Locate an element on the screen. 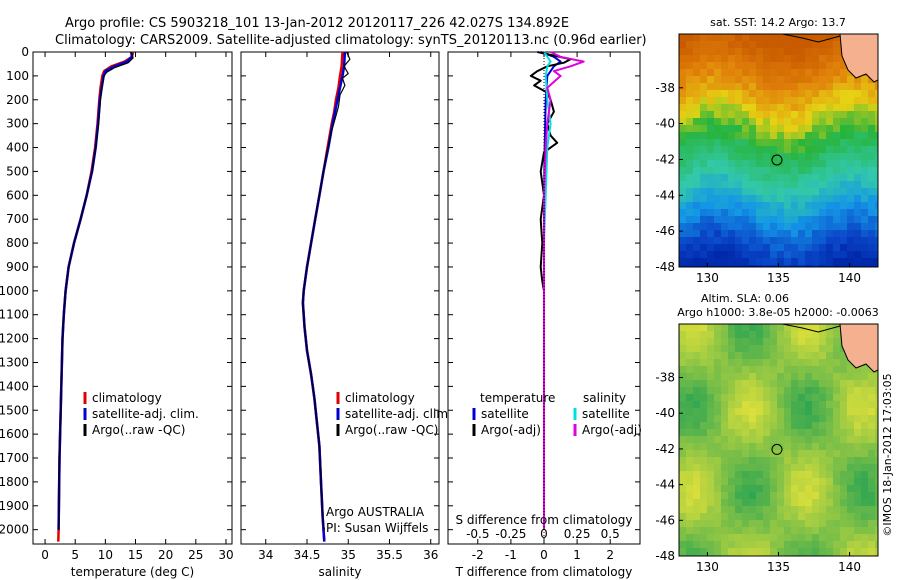  temperature-xtick-label: 25 is located at coordinates (195, 555).